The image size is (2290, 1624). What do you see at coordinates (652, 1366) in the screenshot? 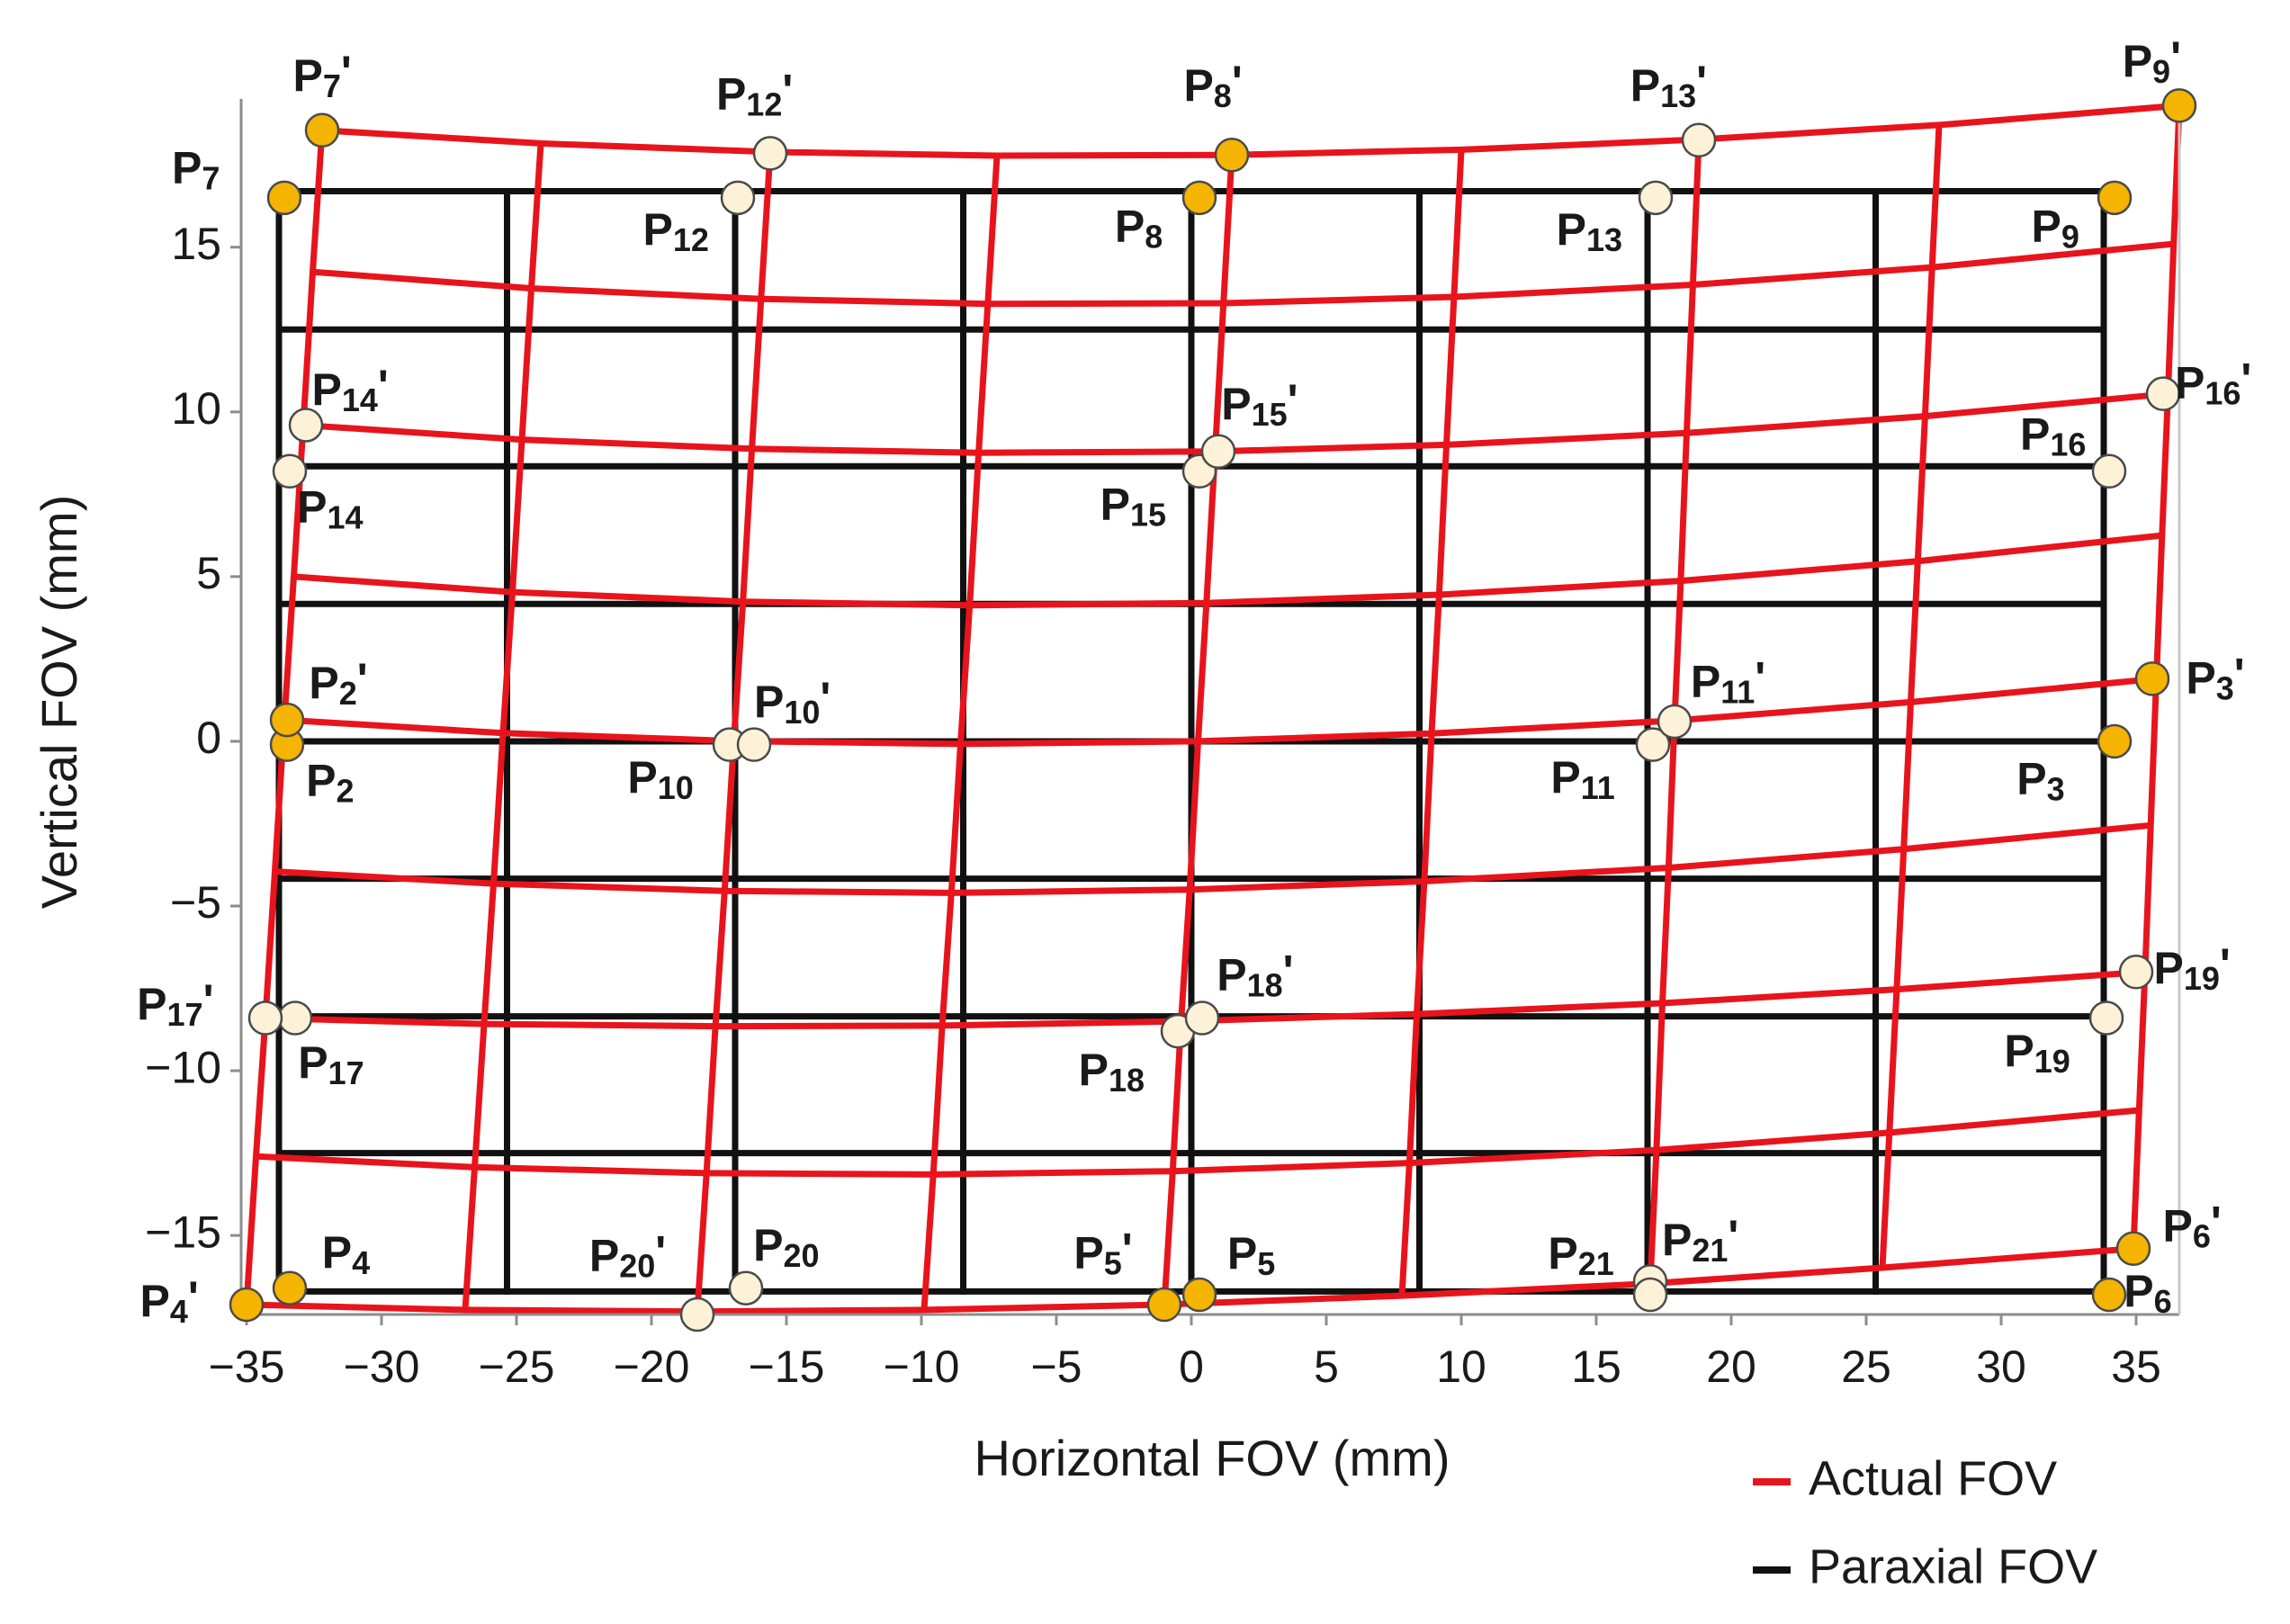
I see `x-tick-label: −20` at bounding box center [652, 1366].